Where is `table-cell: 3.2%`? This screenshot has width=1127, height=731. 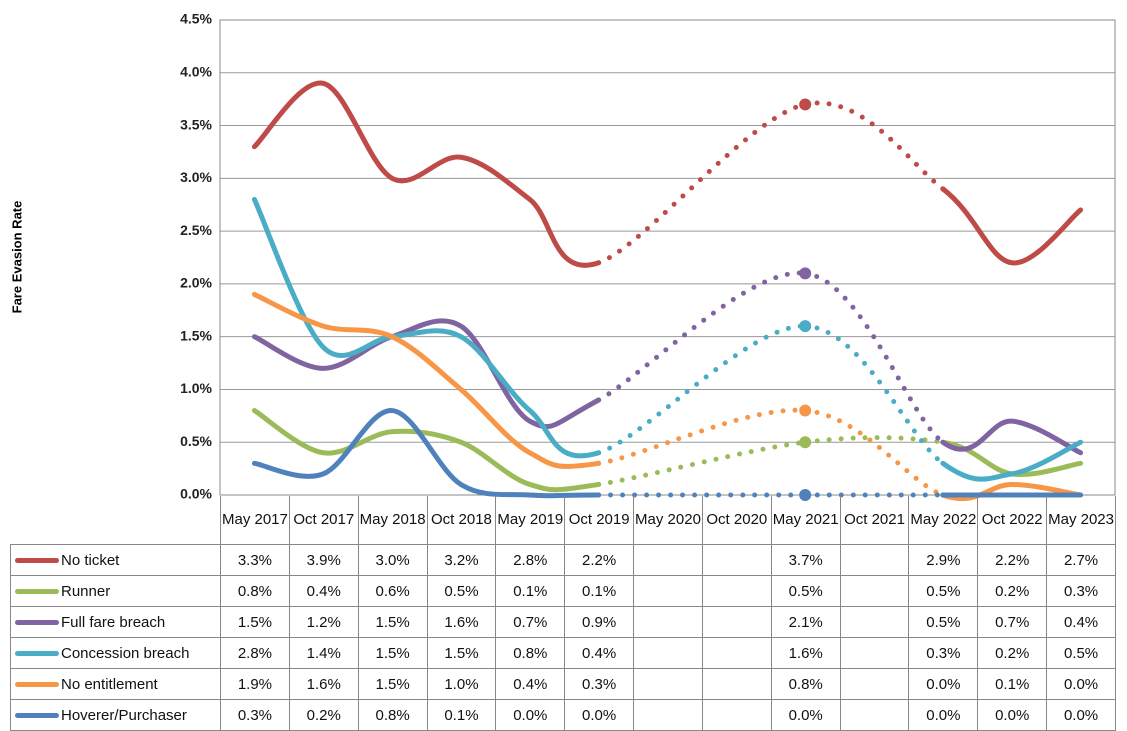
table-cell: 3.2% is located at coordinates (461, 560).